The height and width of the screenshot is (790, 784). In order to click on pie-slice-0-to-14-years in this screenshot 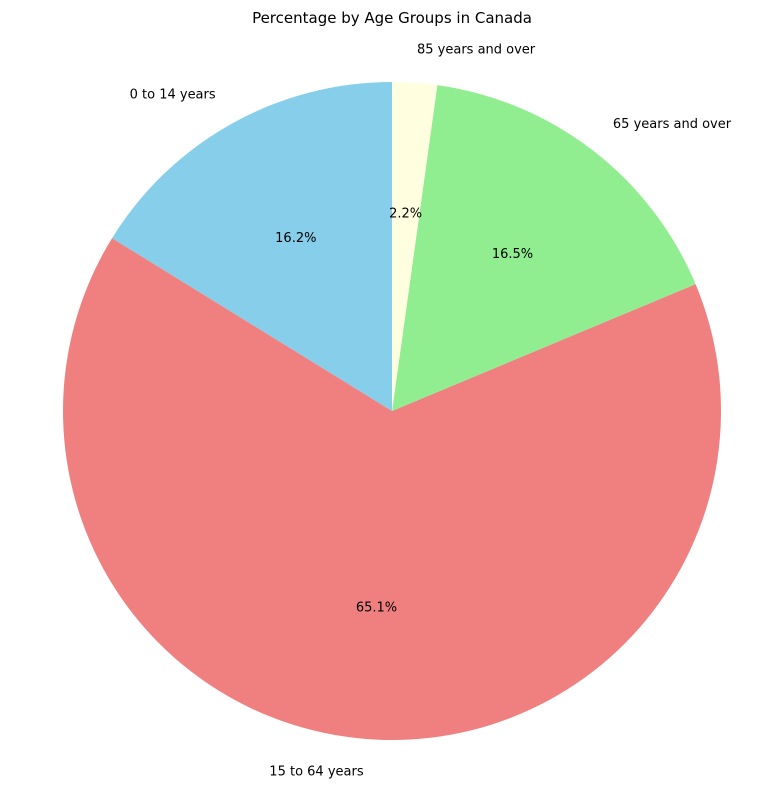, I will do `click(252, 246)`.